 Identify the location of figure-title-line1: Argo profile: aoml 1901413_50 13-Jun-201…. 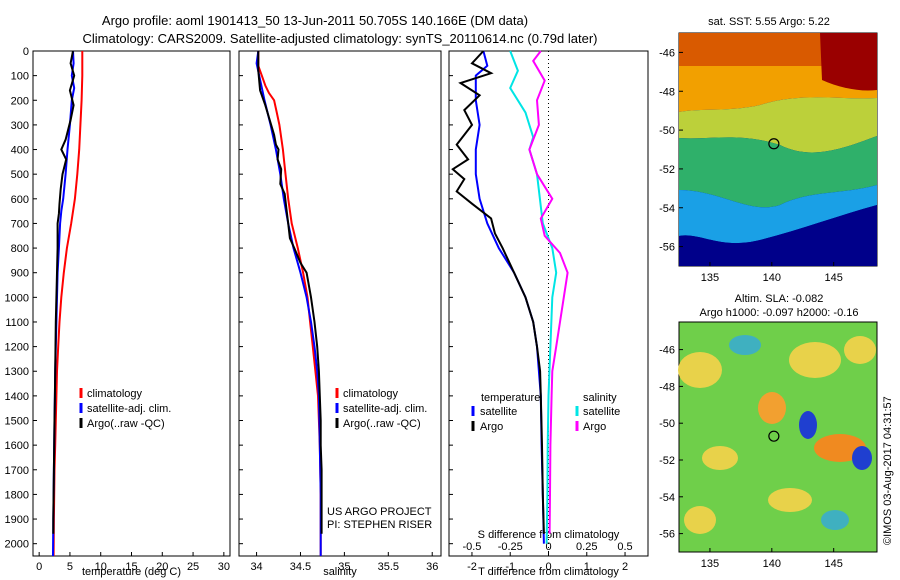
(315, 20).